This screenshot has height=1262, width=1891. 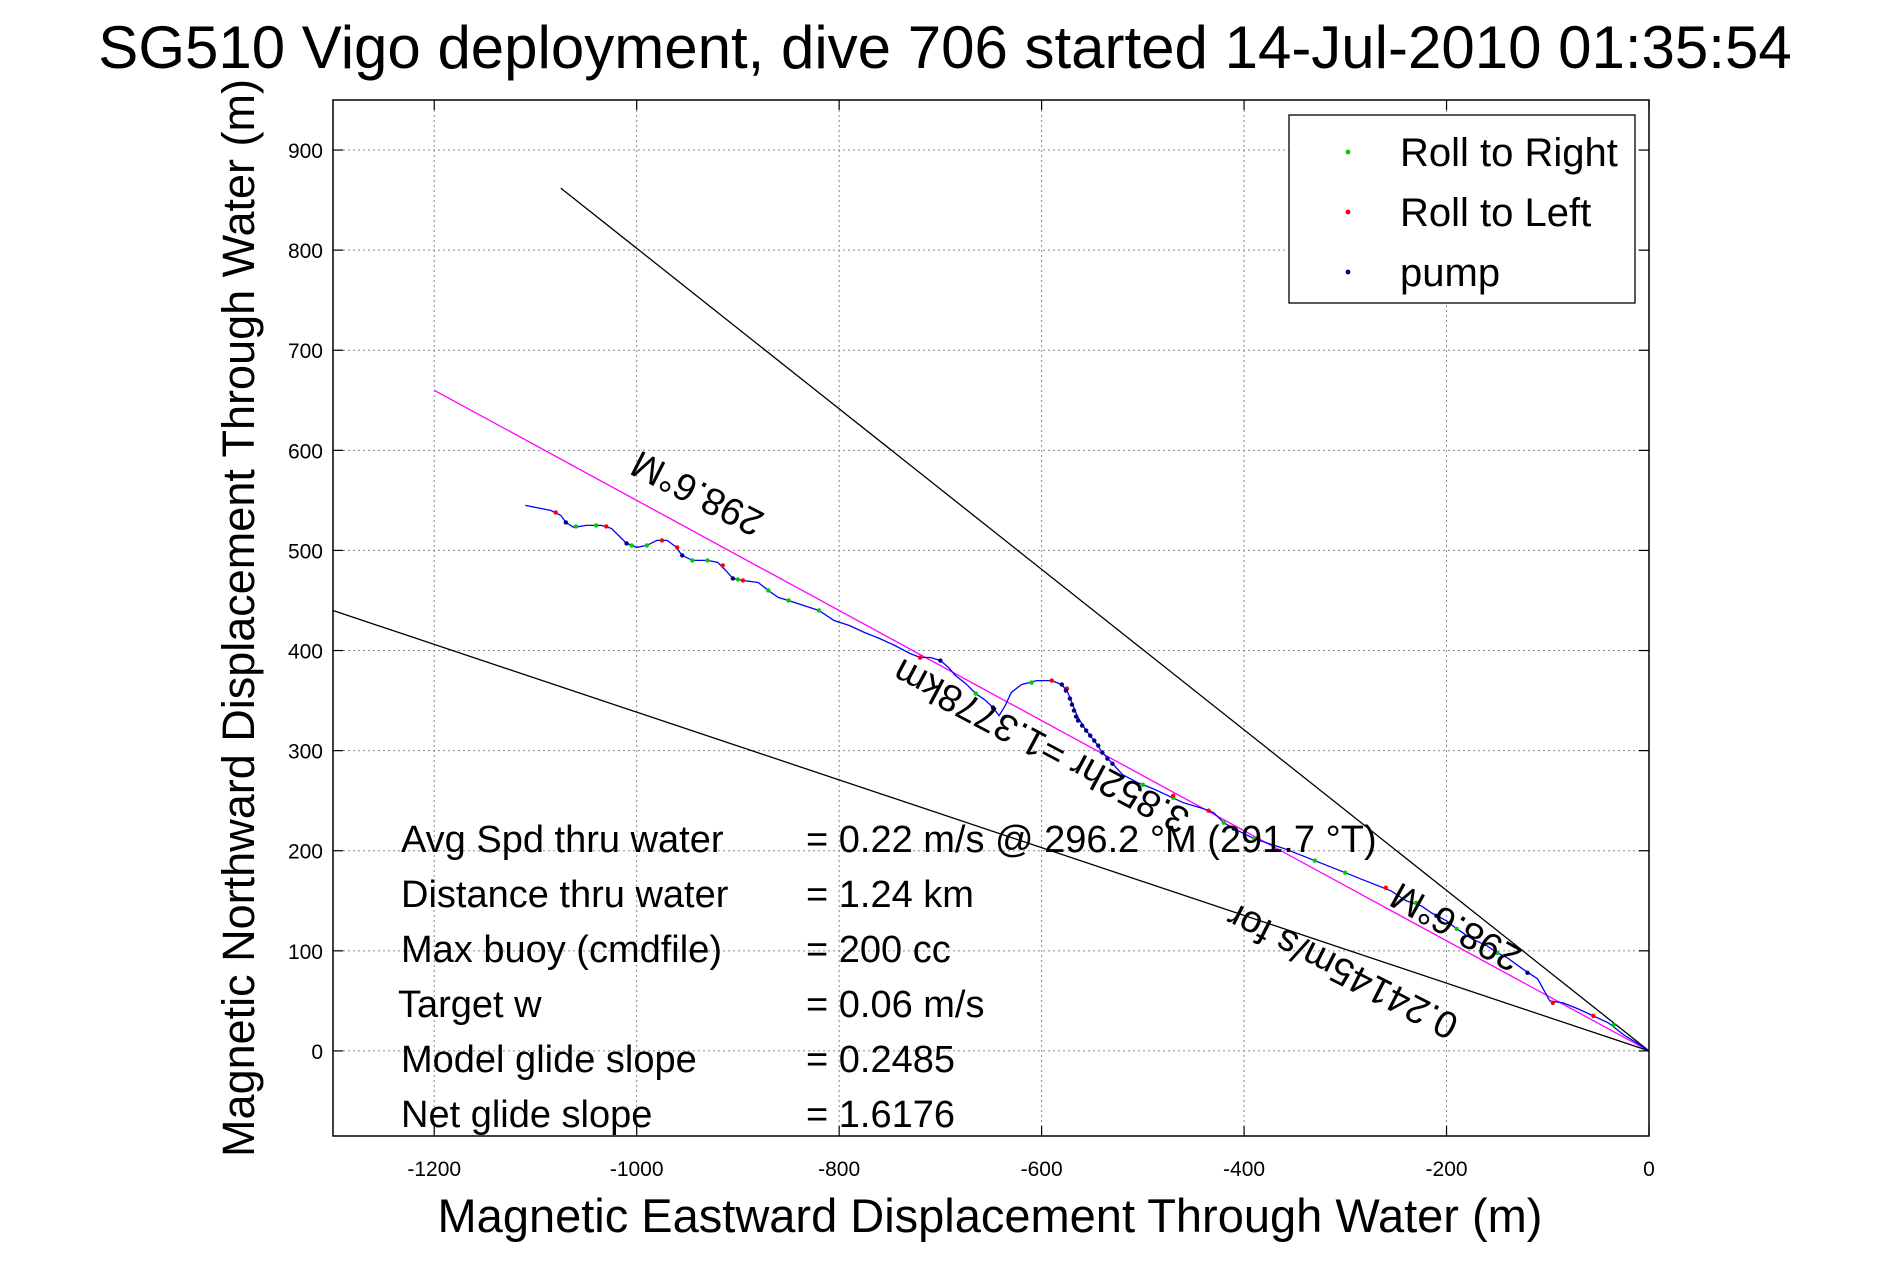 I want to click on legend: Roll to Right Roll to Left pump, so click(x=1462, y=209).